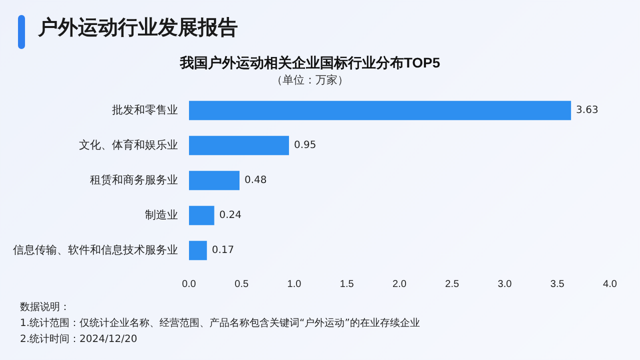 Image resolution: width=640 pixels, height=360 pixels. I want to click on chart-subtitle: 我国户外运动相关企业国标行业分布TOP5, so click(309, 62).